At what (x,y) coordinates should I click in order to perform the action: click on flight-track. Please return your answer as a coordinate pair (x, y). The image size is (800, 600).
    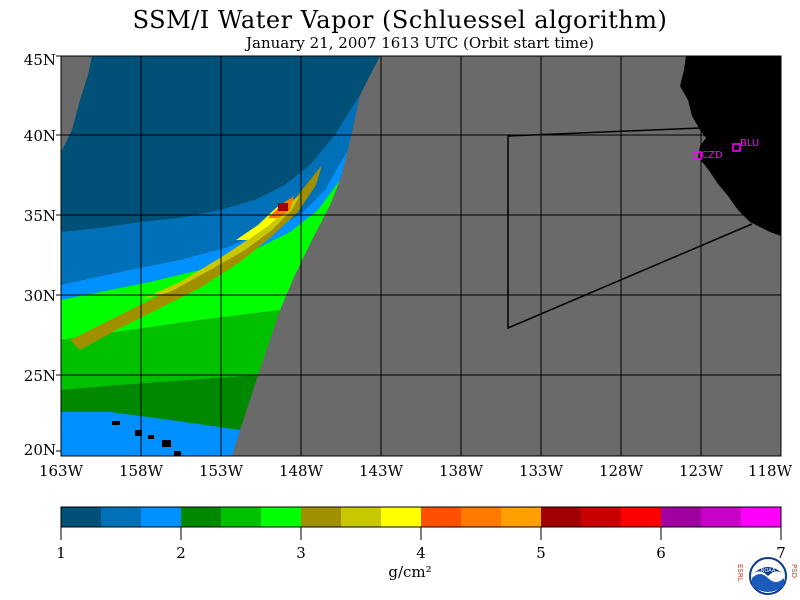
    Looking at the image, I should click on (630, 228).